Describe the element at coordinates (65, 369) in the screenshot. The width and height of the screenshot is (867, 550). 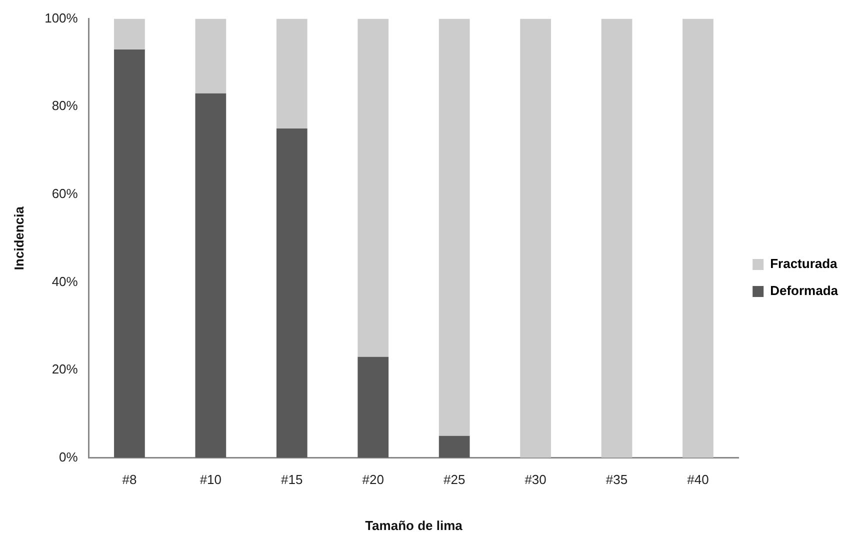
I see `y-tick-label: 20%` at that location.